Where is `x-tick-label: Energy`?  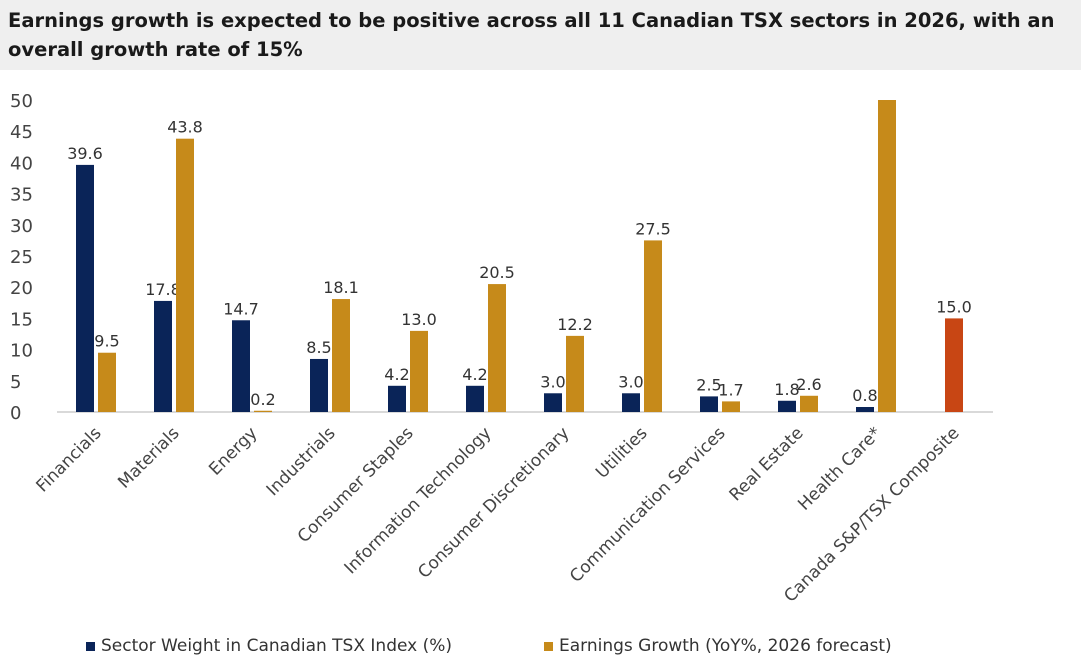
x-tick-label: Energy is located at coordinates (233, 451).